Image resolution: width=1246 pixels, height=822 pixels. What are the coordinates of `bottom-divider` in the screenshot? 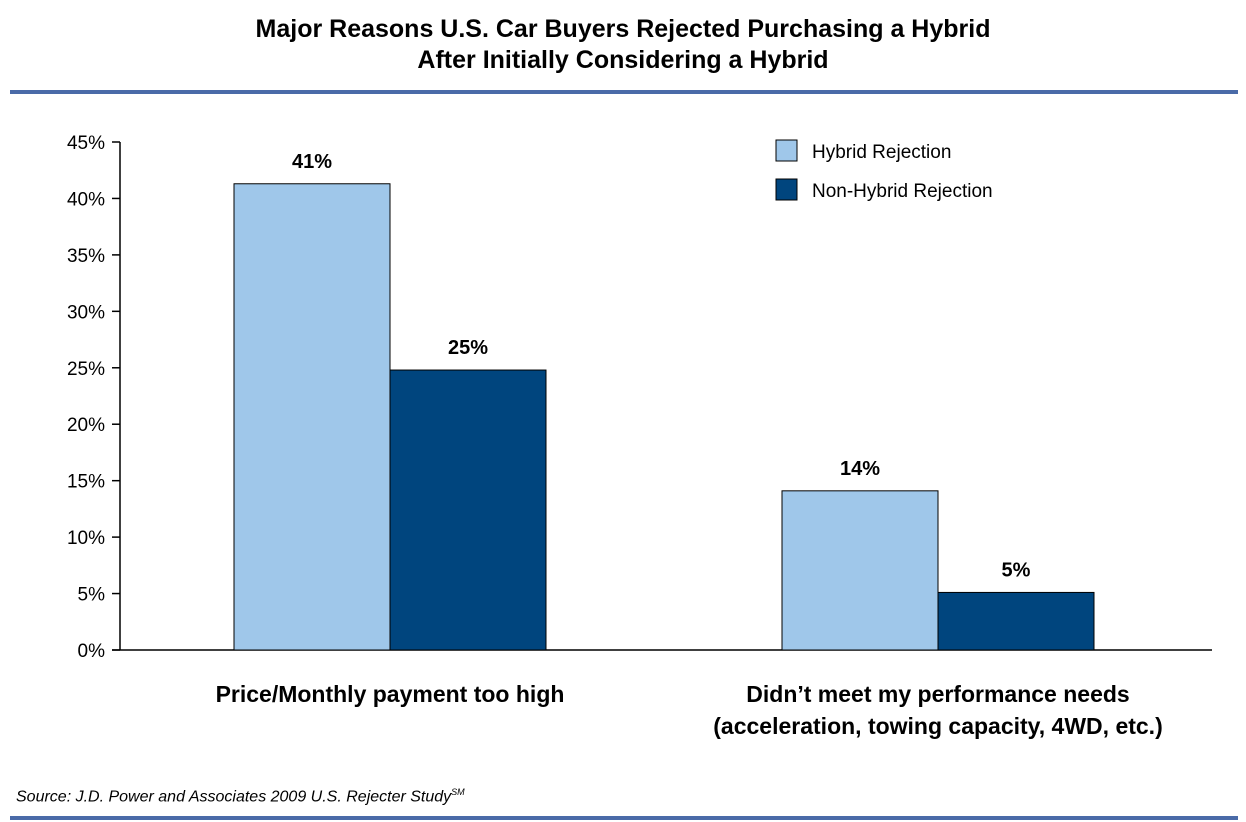 It's located at (624, 818).